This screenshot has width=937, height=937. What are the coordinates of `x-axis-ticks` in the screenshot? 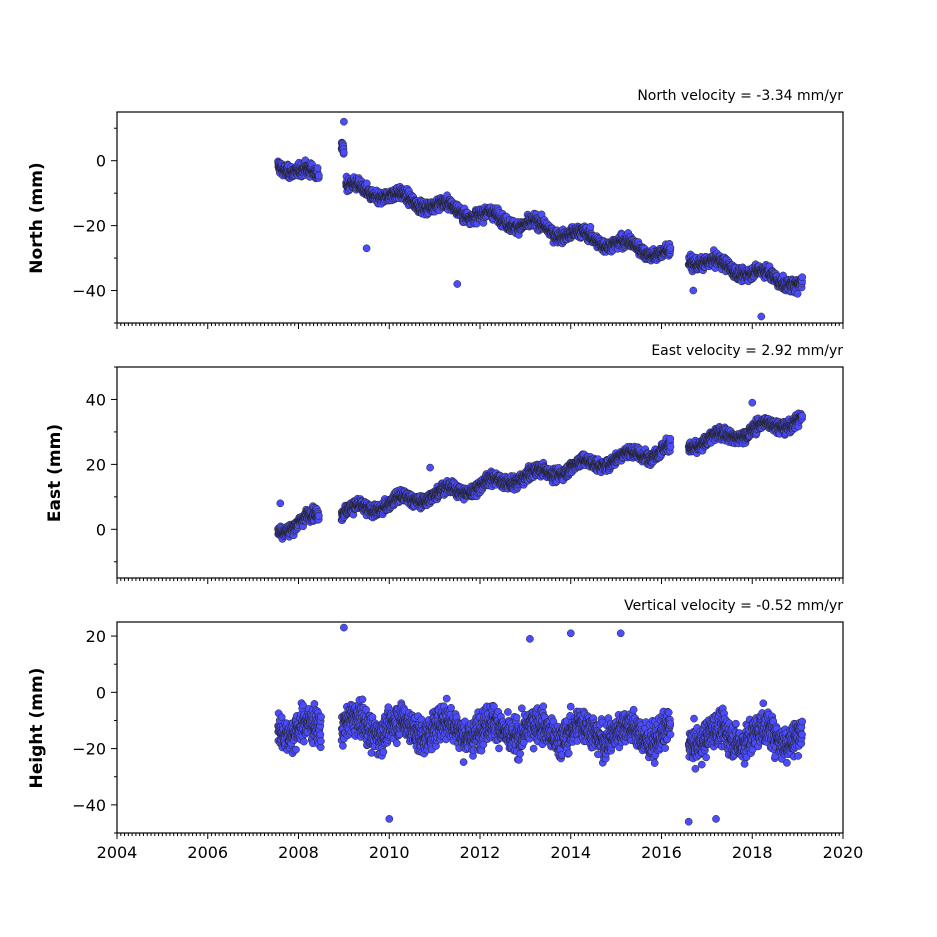 It's located at (480, 326).